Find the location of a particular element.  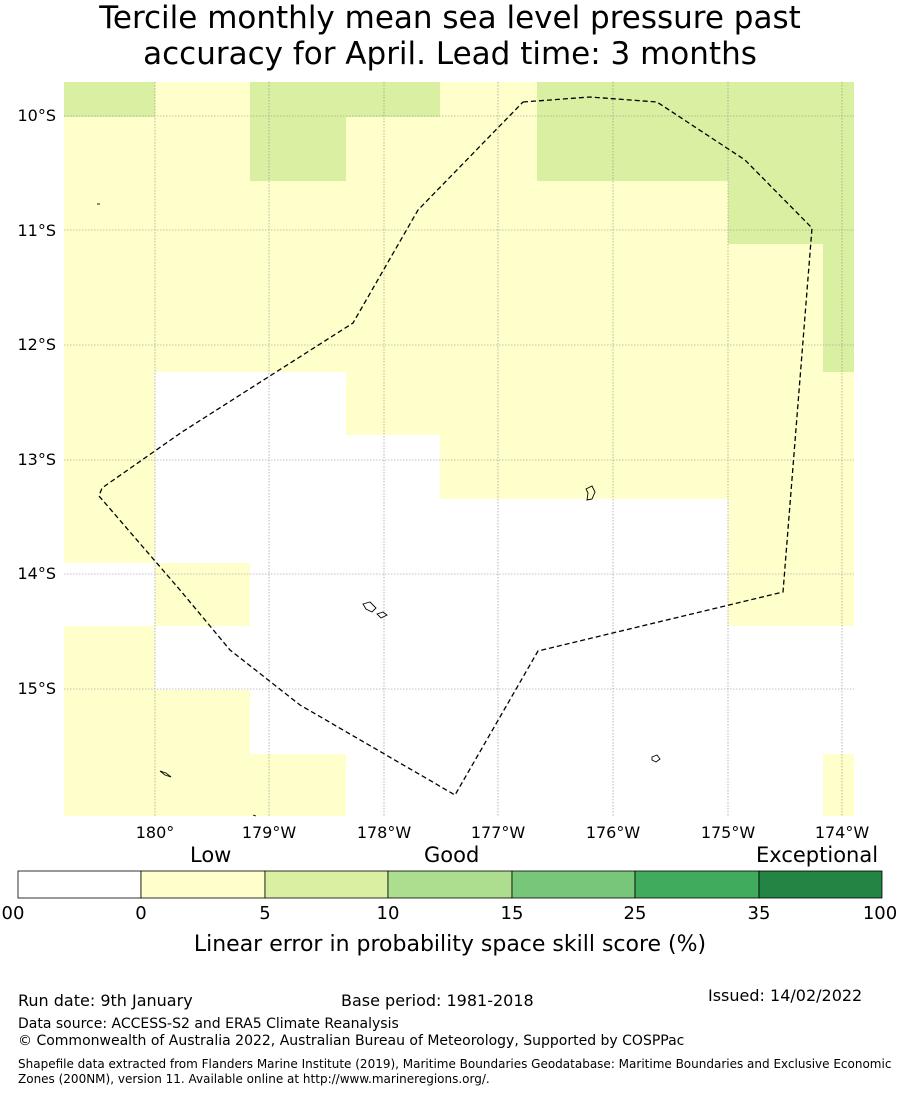

lat-label: 14°S is located at coordinates (36, 573).